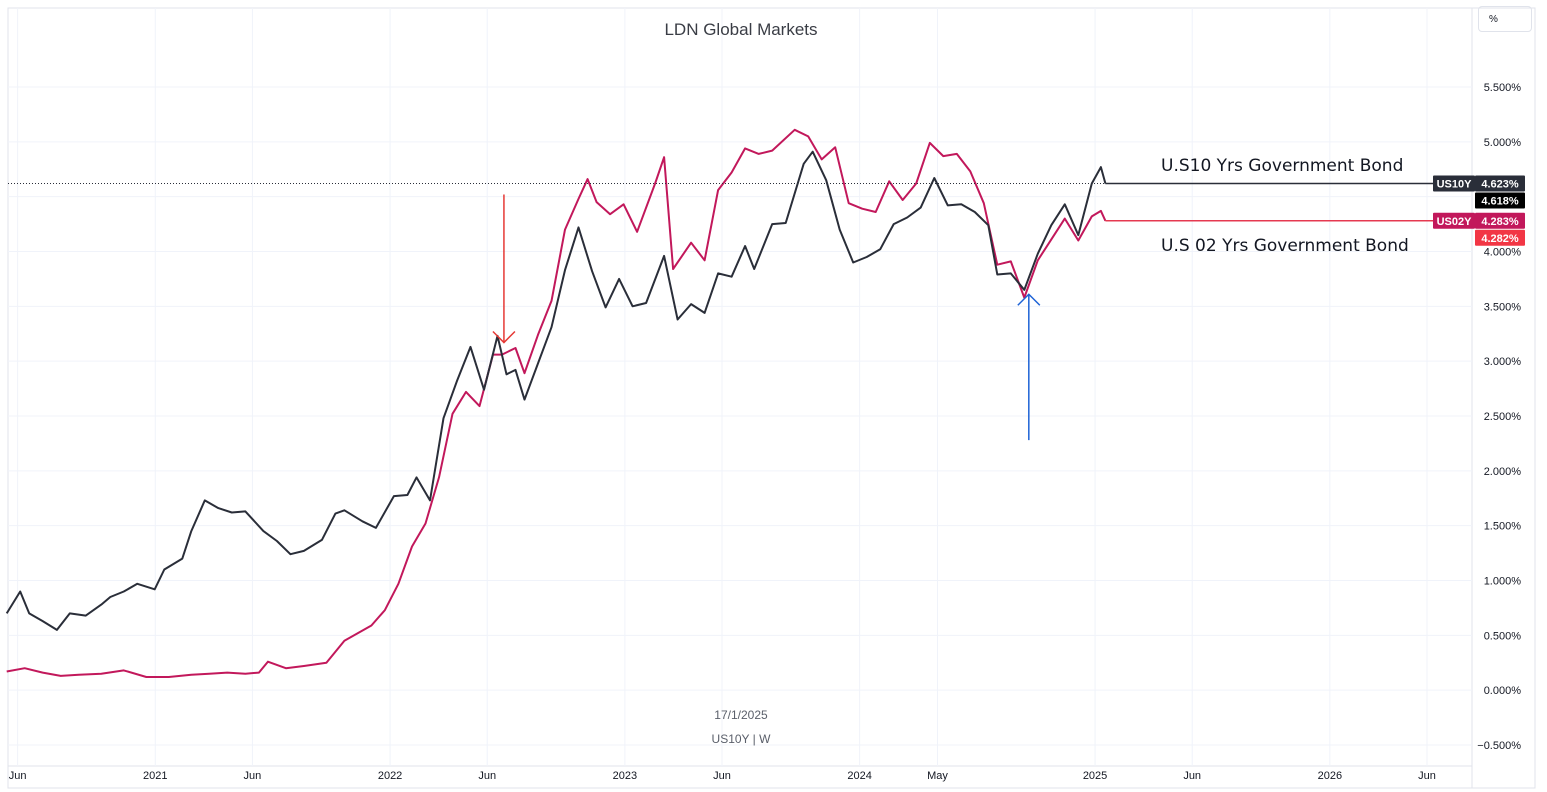 Image resolution: width=1547 pixels, height=792 pixels. Describe the element at coordinates (937, 776) in the screenshot. I see `x-tick-label: May` at that location.